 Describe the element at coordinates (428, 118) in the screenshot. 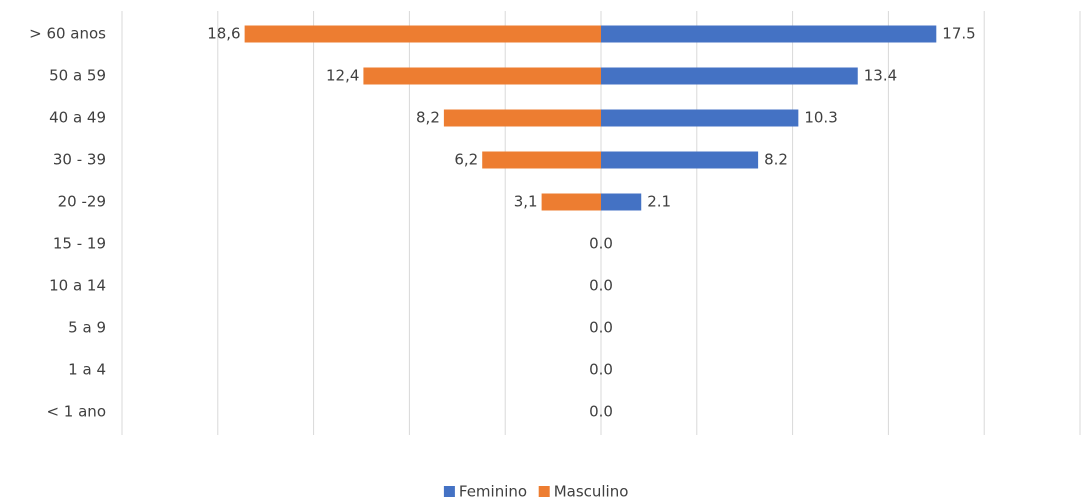

I see `data-label: 8,2` at that location.